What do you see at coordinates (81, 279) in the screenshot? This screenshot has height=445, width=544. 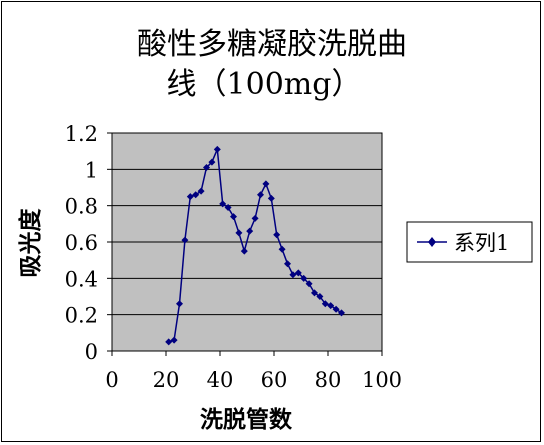 I see `y-tick-label: 0.4` at bounding box center [81, 279].